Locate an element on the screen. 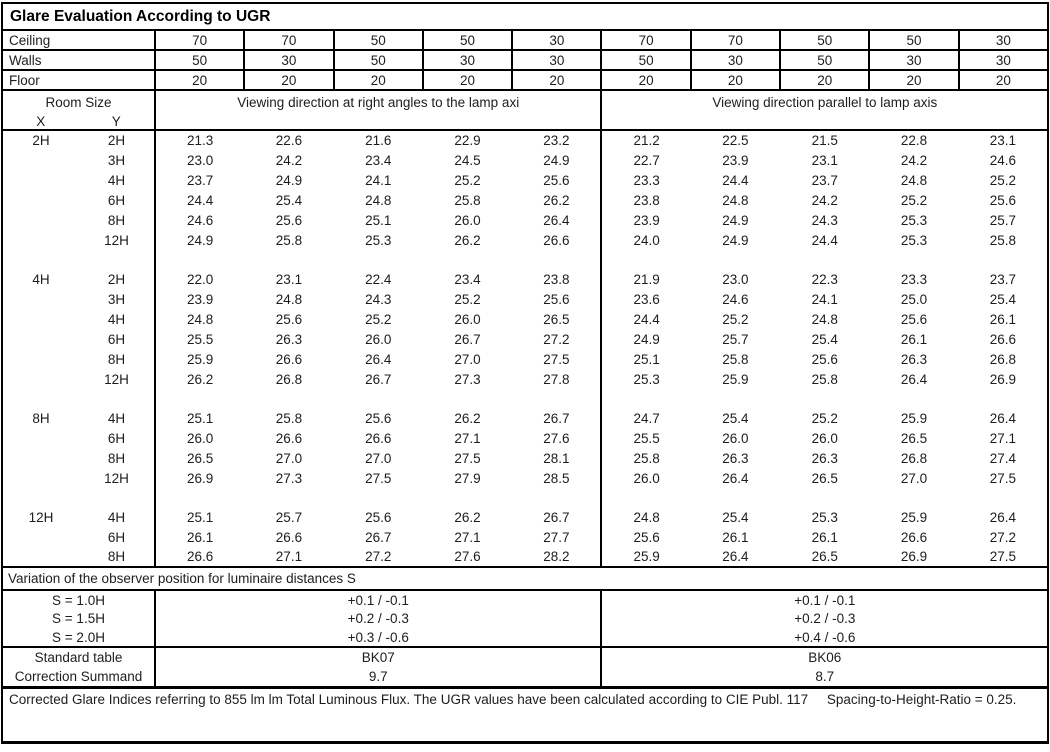 The width and height of the screenshot is (1050, 752). ugr-value-cell: 26.7 is located at coordinates (557, 517).